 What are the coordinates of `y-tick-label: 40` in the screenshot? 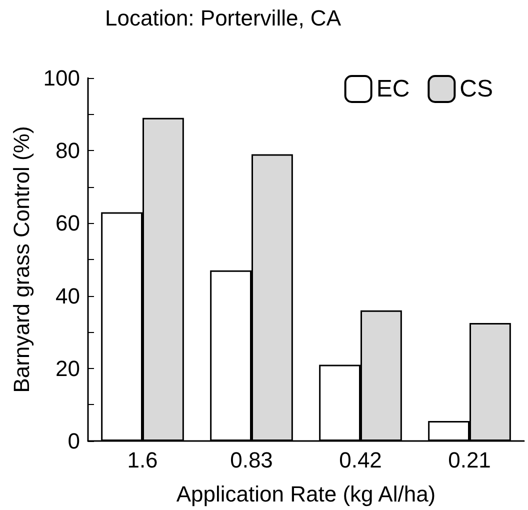 It's located at (68, 295).